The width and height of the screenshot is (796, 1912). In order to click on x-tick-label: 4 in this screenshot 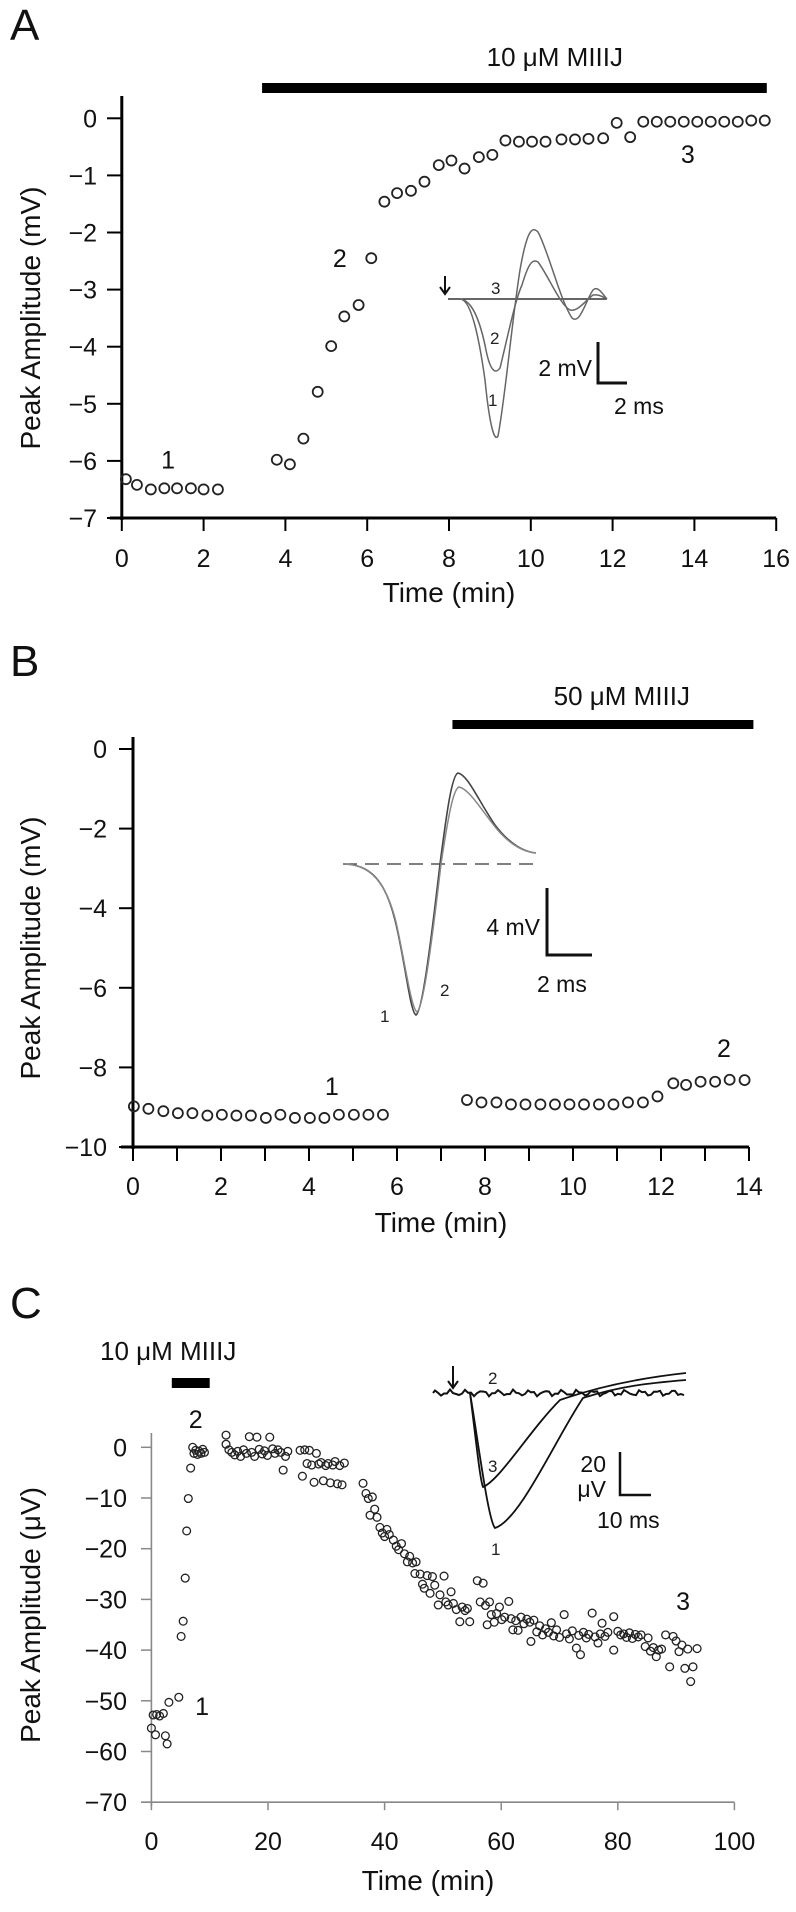, I will do `click(285, 559)`.